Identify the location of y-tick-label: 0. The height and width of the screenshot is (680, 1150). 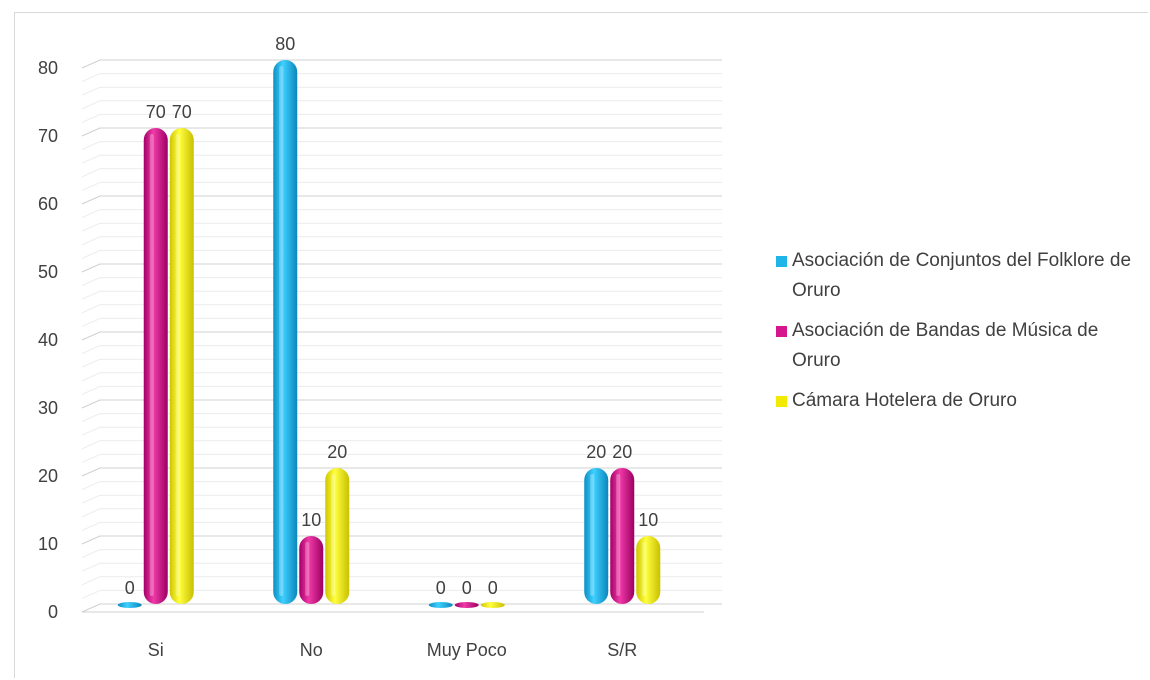
(53, 612).